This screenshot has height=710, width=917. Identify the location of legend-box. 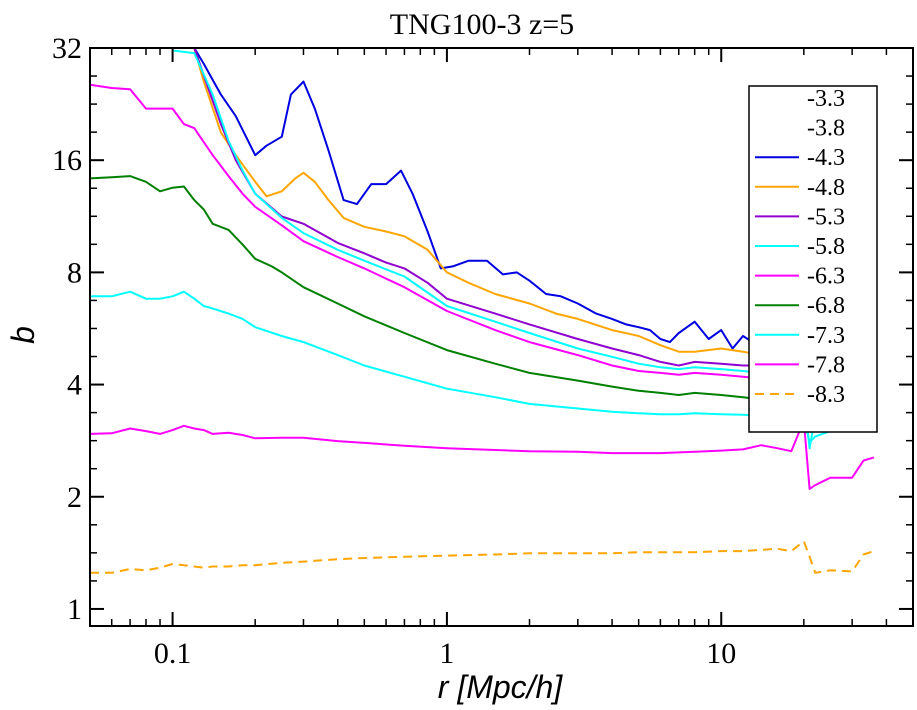
(813, 259).